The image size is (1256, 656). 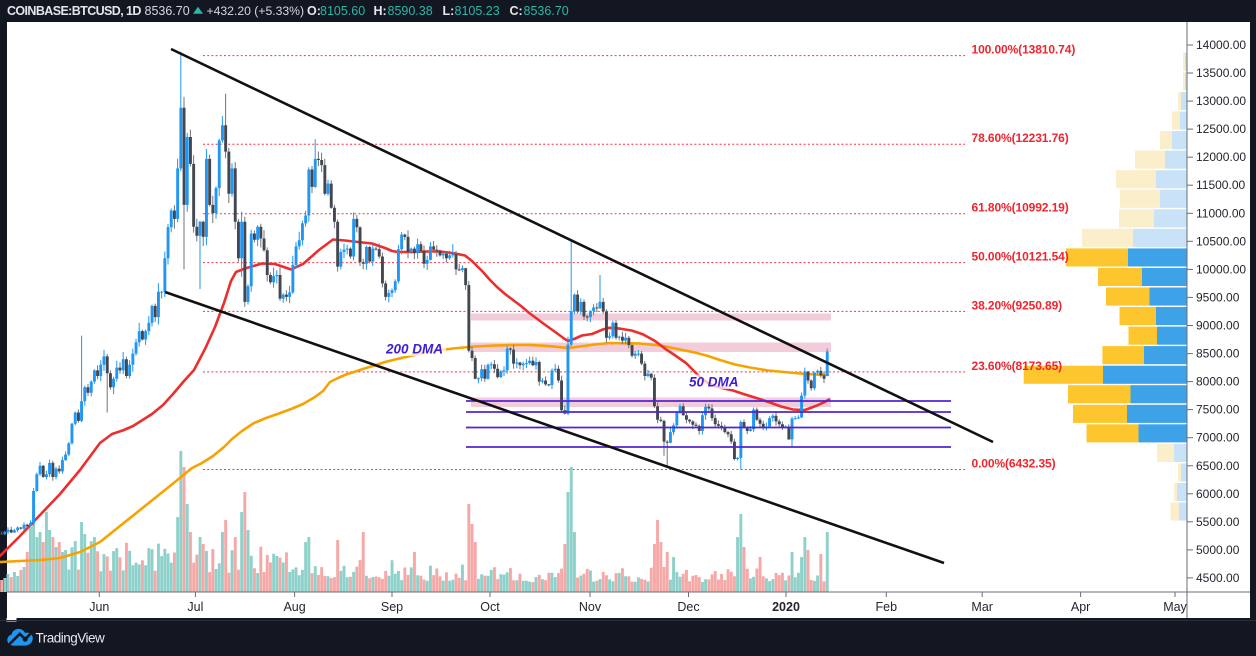 I want to click on svg-text: L:, so click(x=449, y=11).